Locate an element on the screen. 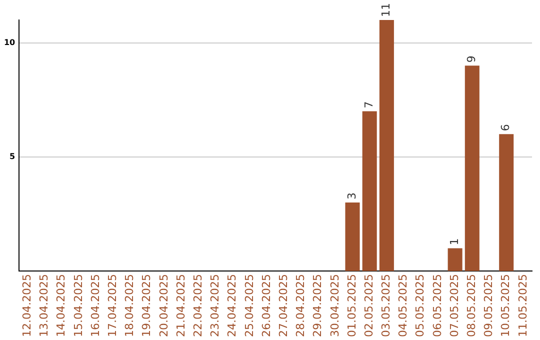  x-tick-label: 28.04.2025 is located at coordinates (301, 306).